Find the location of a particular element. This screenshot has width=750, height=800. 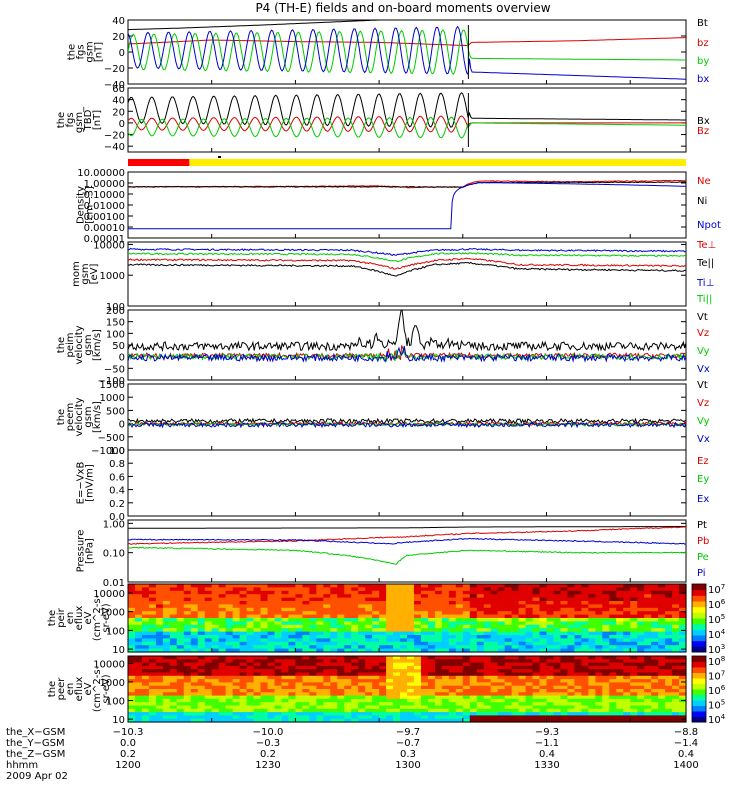

legend-Ex: Ex is located at coordinates (703, 499).